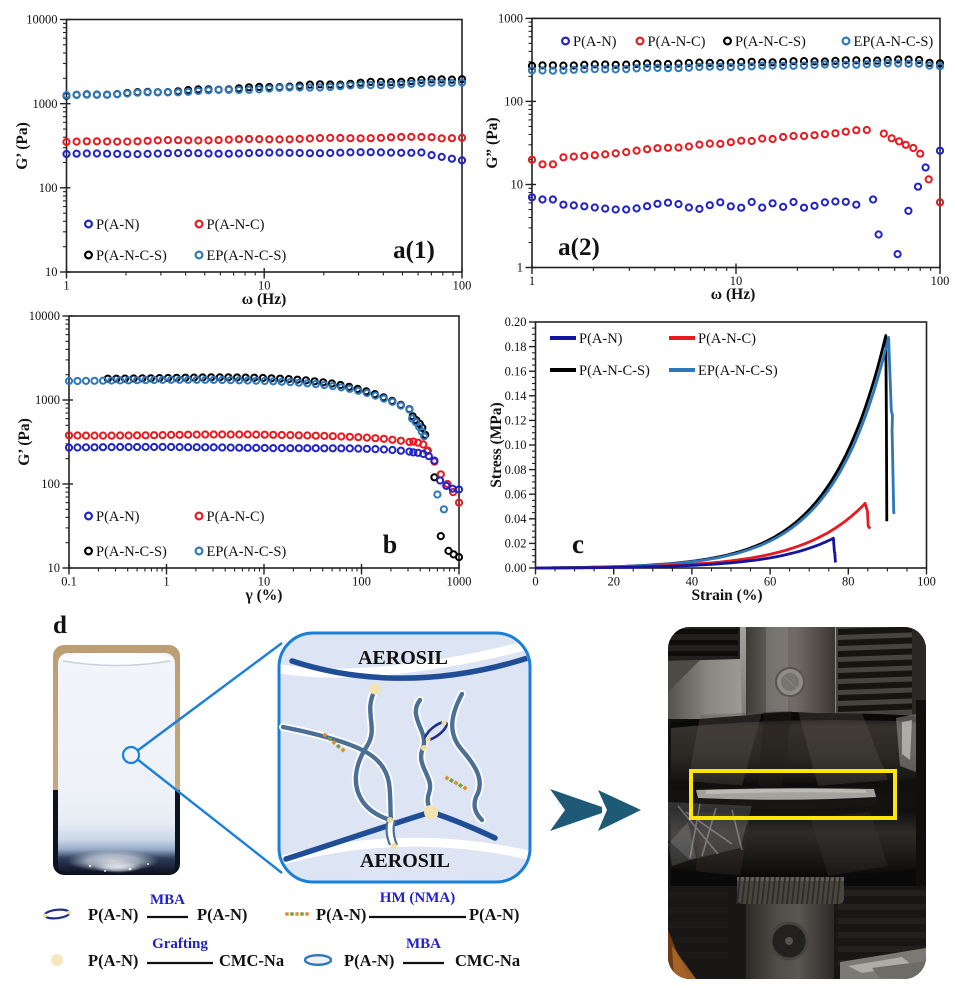  What do you see at coordinates (516, 421) in the screenshot?
I see `svg-text: 0.12` at bounding box center [516, 421].